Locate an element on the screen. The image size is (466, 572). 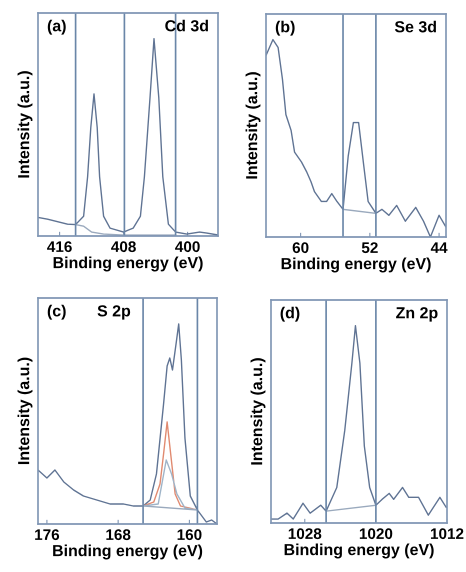
text: S 2p is located at coordinates (114, 312).